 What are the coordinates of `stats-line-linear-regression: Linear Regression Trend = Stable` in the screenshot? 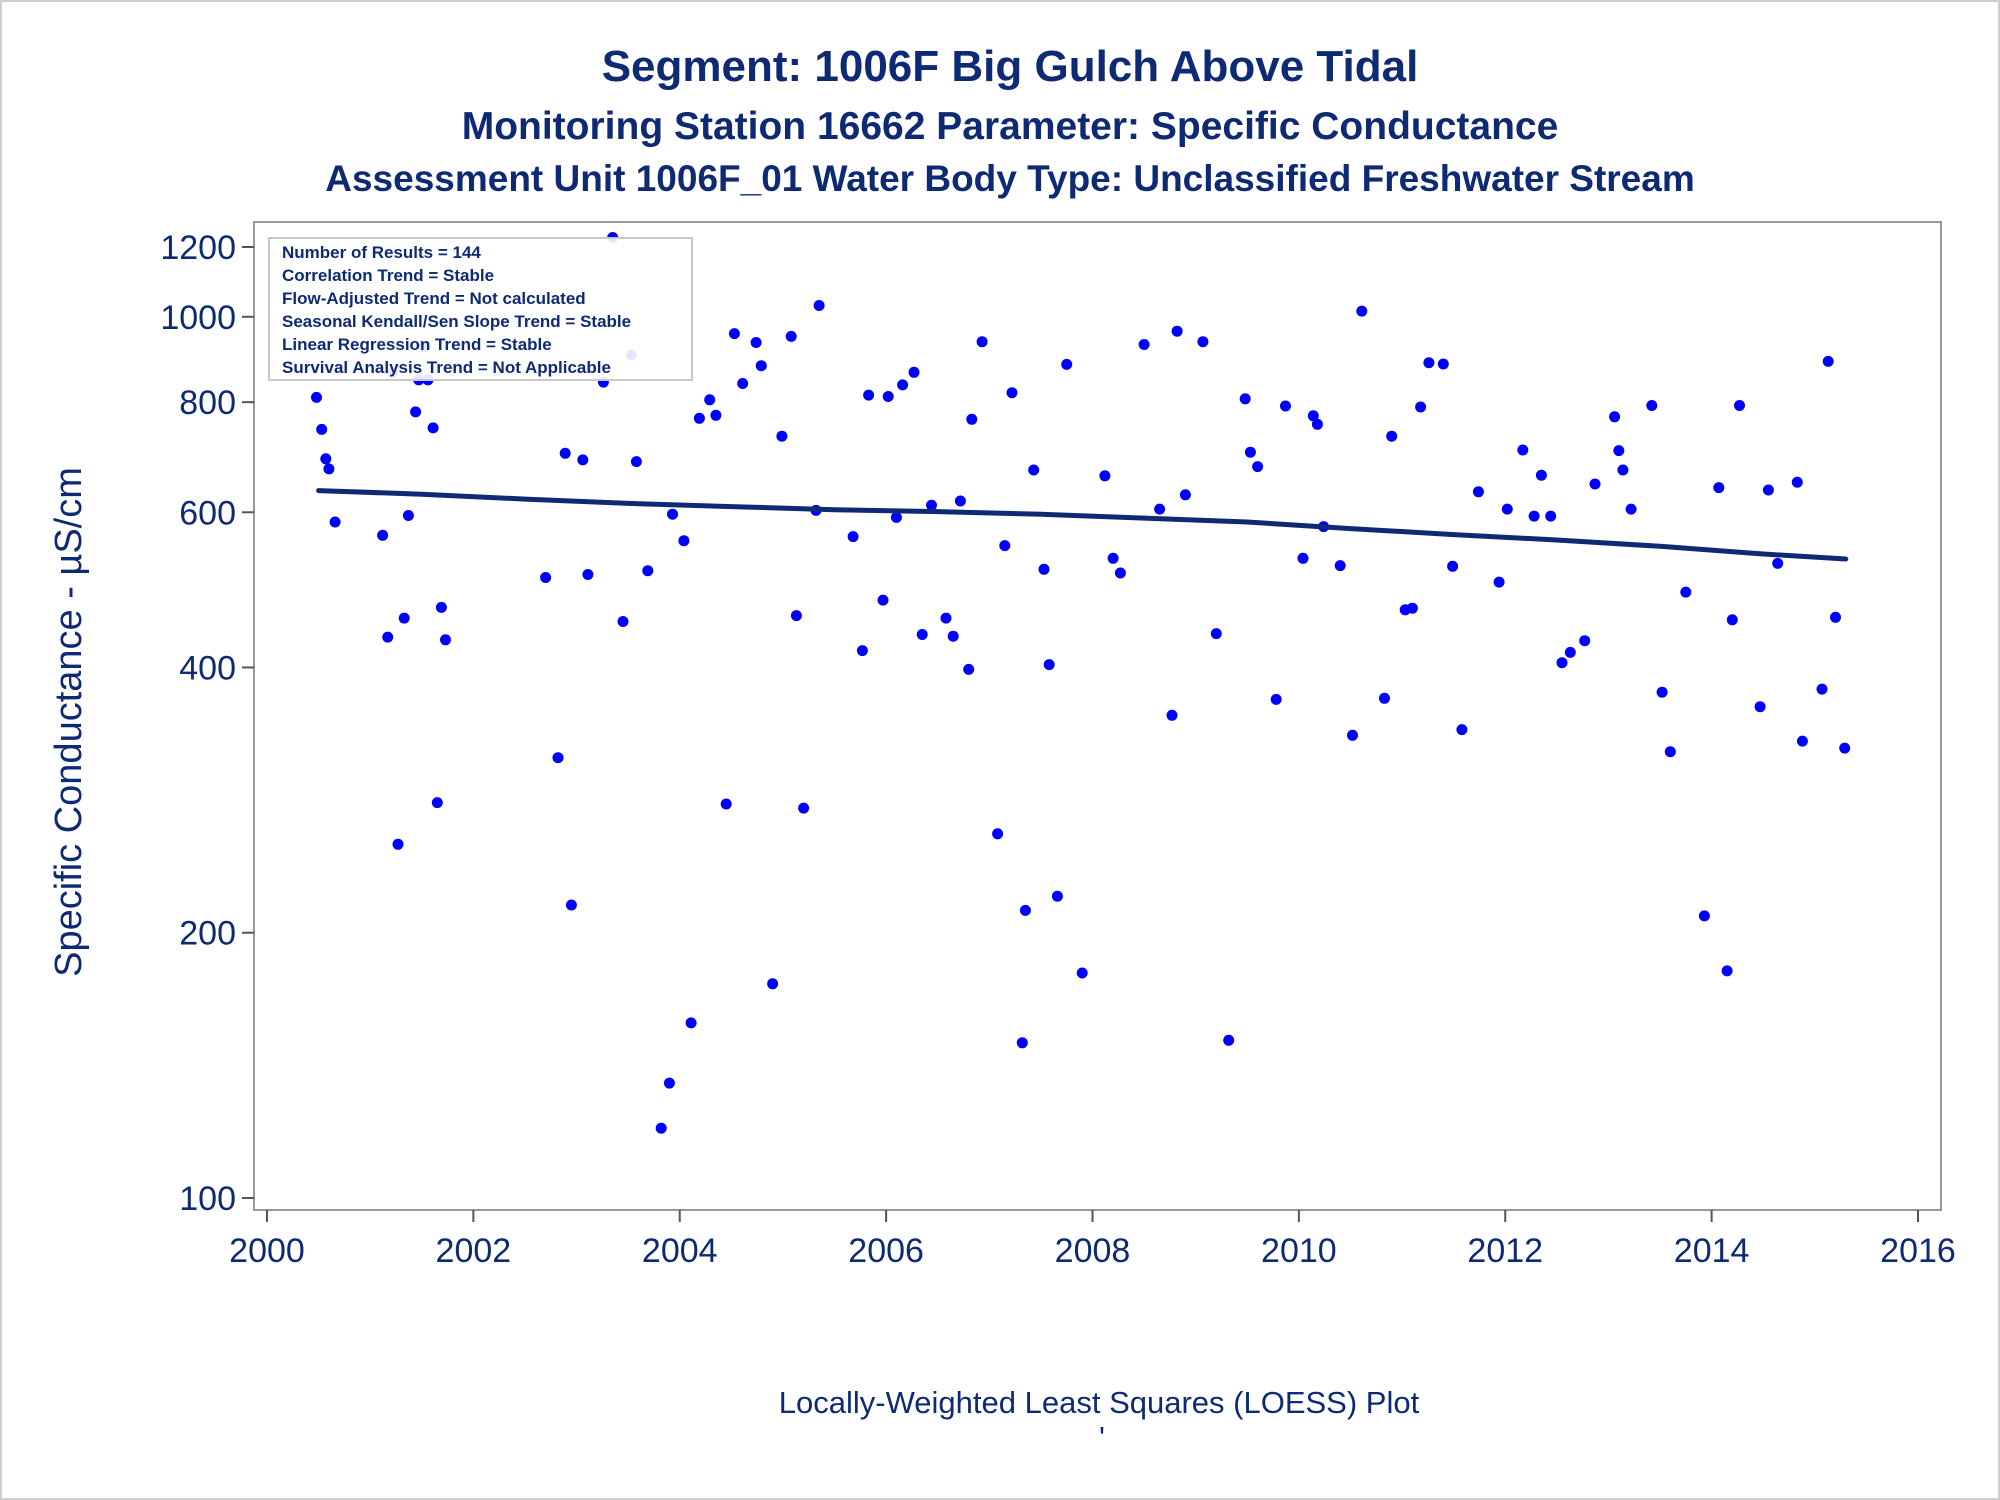 It's located at (417, 344).